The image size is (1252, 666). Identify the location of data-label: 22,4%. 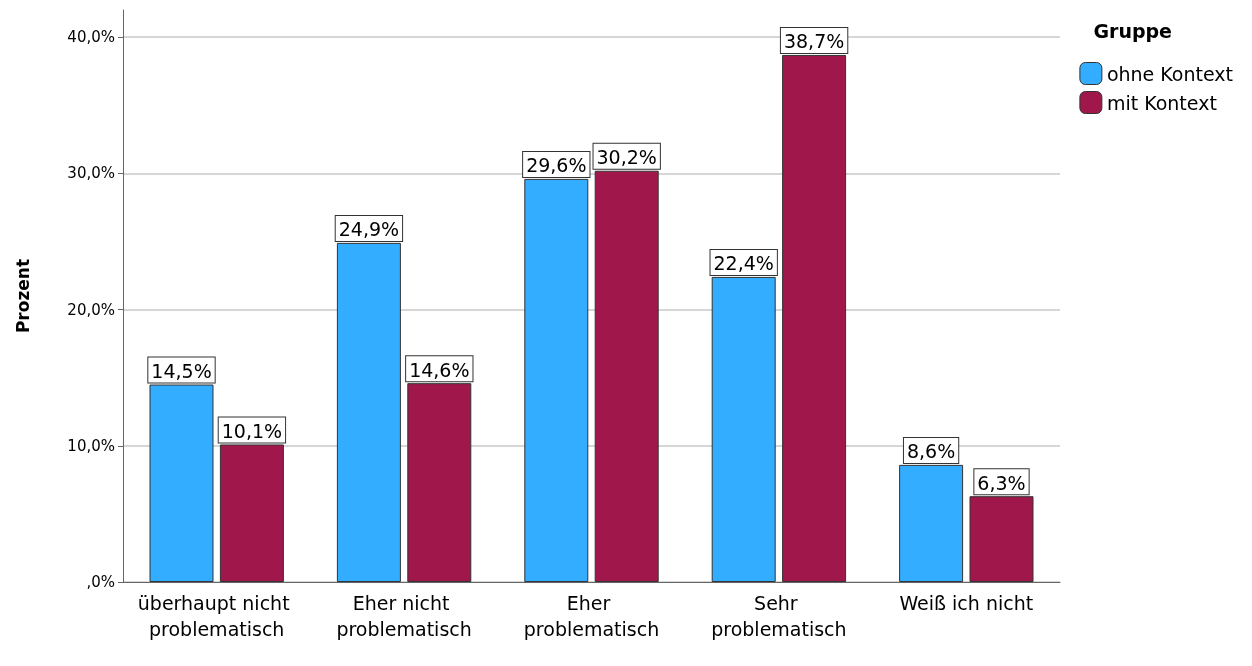
(743, 263).